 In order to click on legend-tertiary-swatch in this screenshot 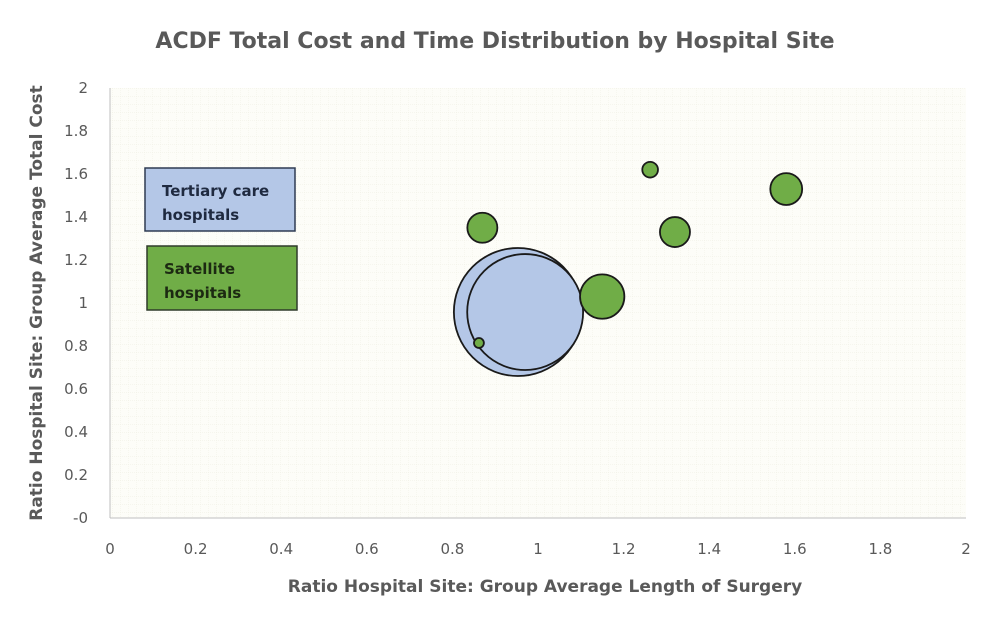, I will do `click(220, 199)`.